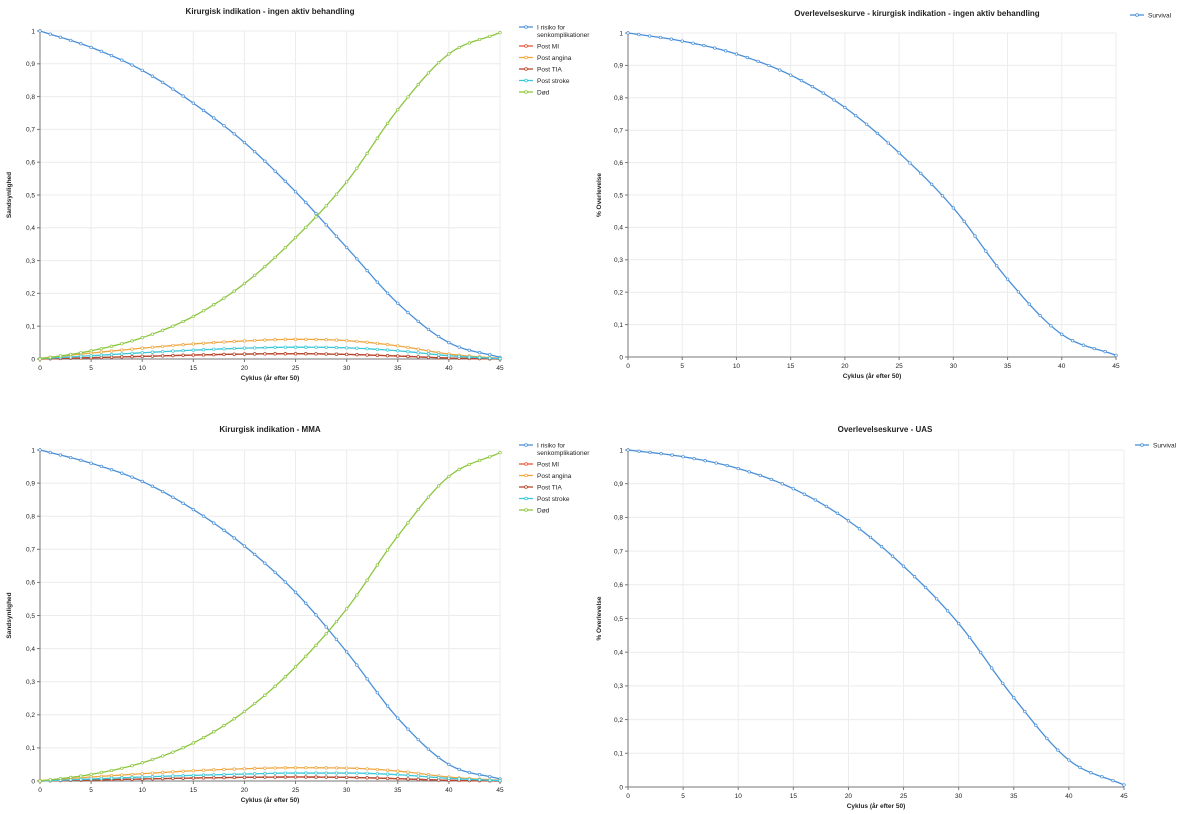 The height and width of the screenshot is (814, 1181). What do you see at coordinates (618, 585) in the screenshot?
I see `y-tick-label: 0,6` at bounding box center [618, 585].